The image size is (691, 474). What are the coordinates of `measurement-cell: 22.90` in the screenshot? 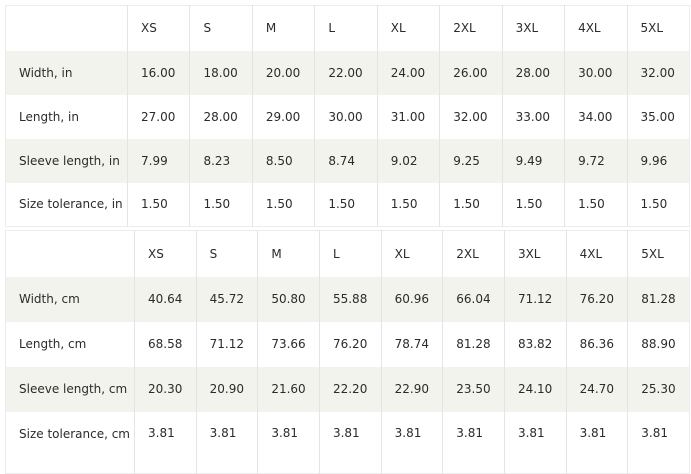 It's located at (412, 389).